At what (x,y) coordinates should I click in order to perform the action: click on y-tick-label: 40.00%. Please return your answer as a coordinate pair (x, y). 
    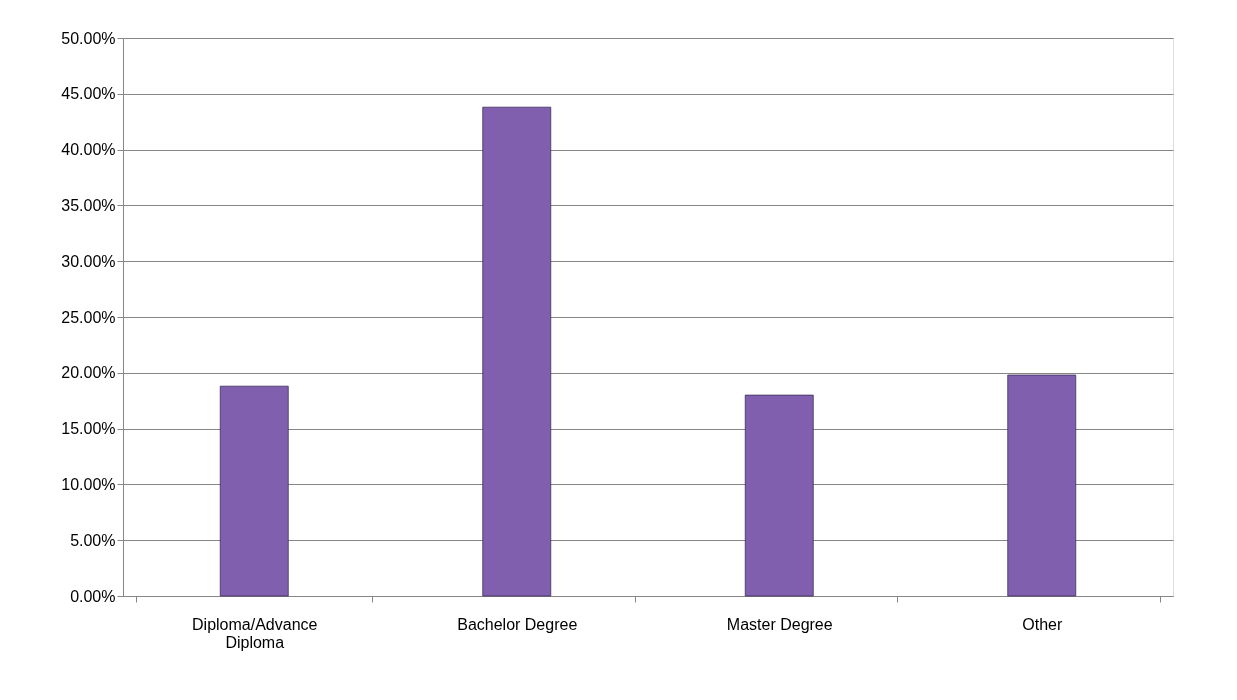
    Looking at the image, I should click on (88, 150).